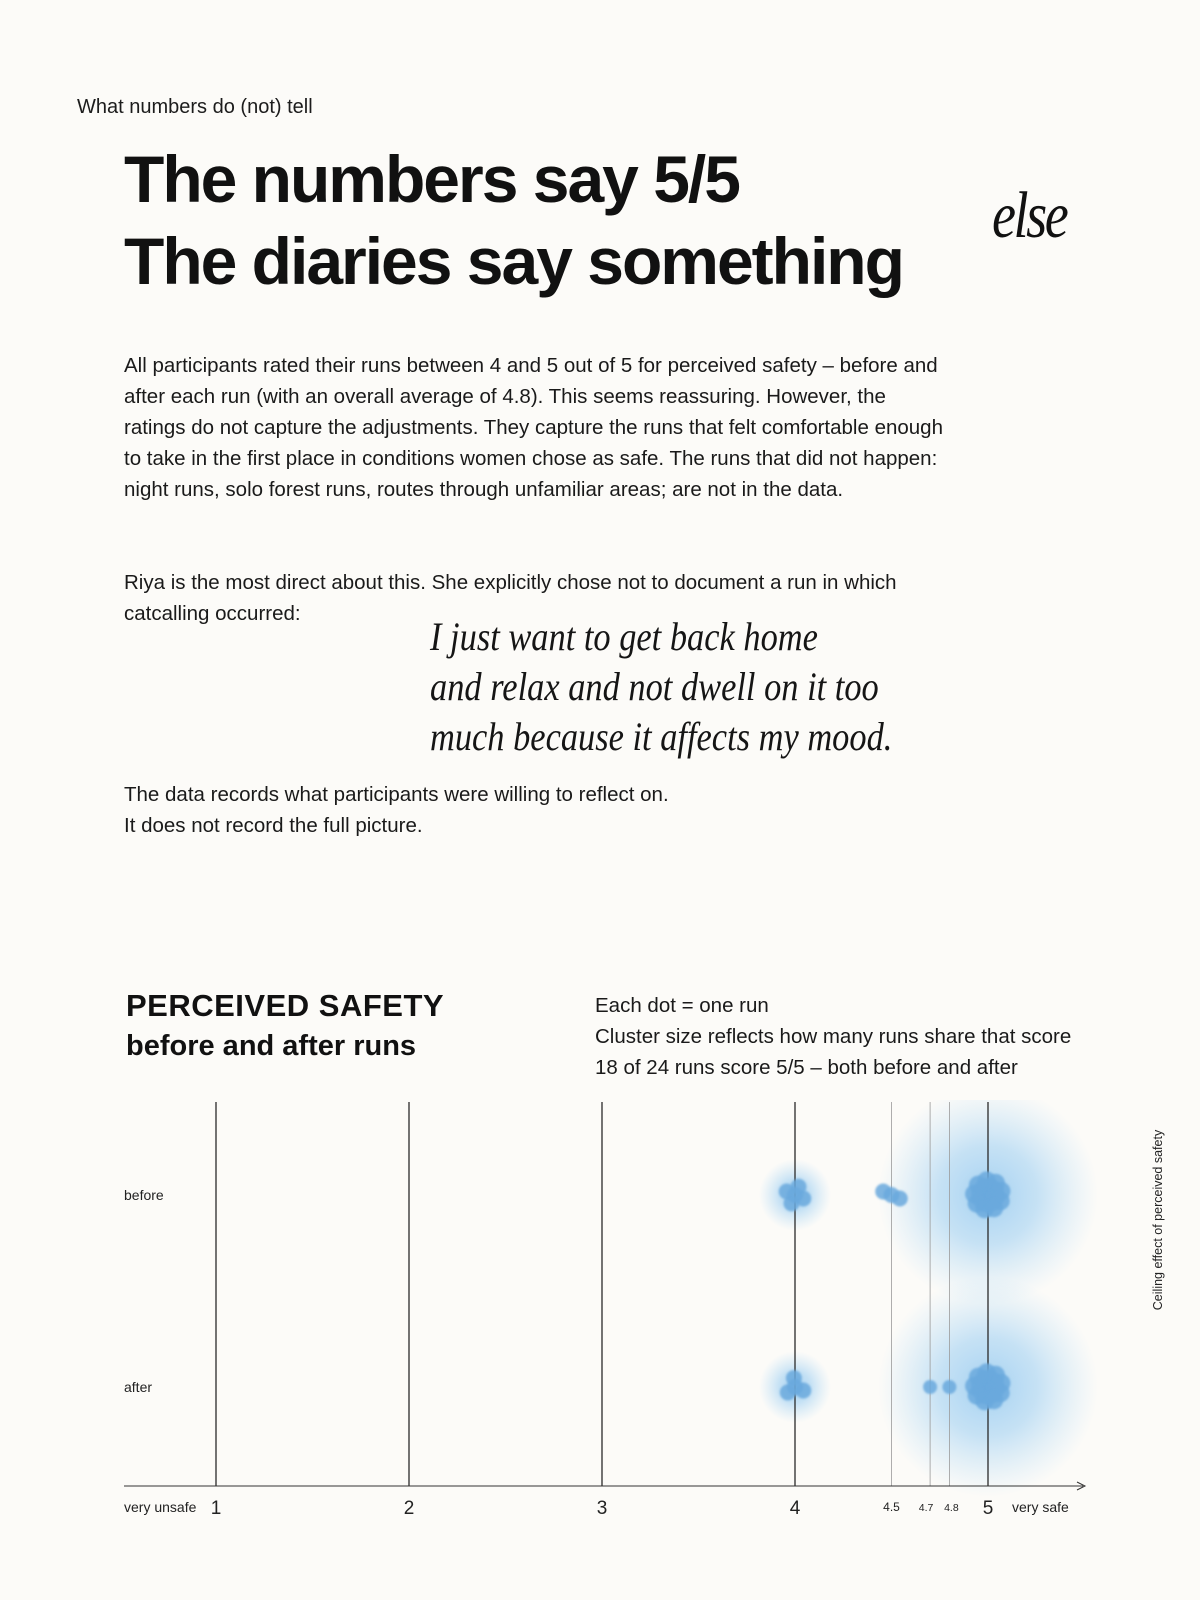 This screenshot has width=1200, height=1600. Describe the element at coordinates (624, 636) in the screenshot. I see `quote-line-1: I just want to get back home` at that location.